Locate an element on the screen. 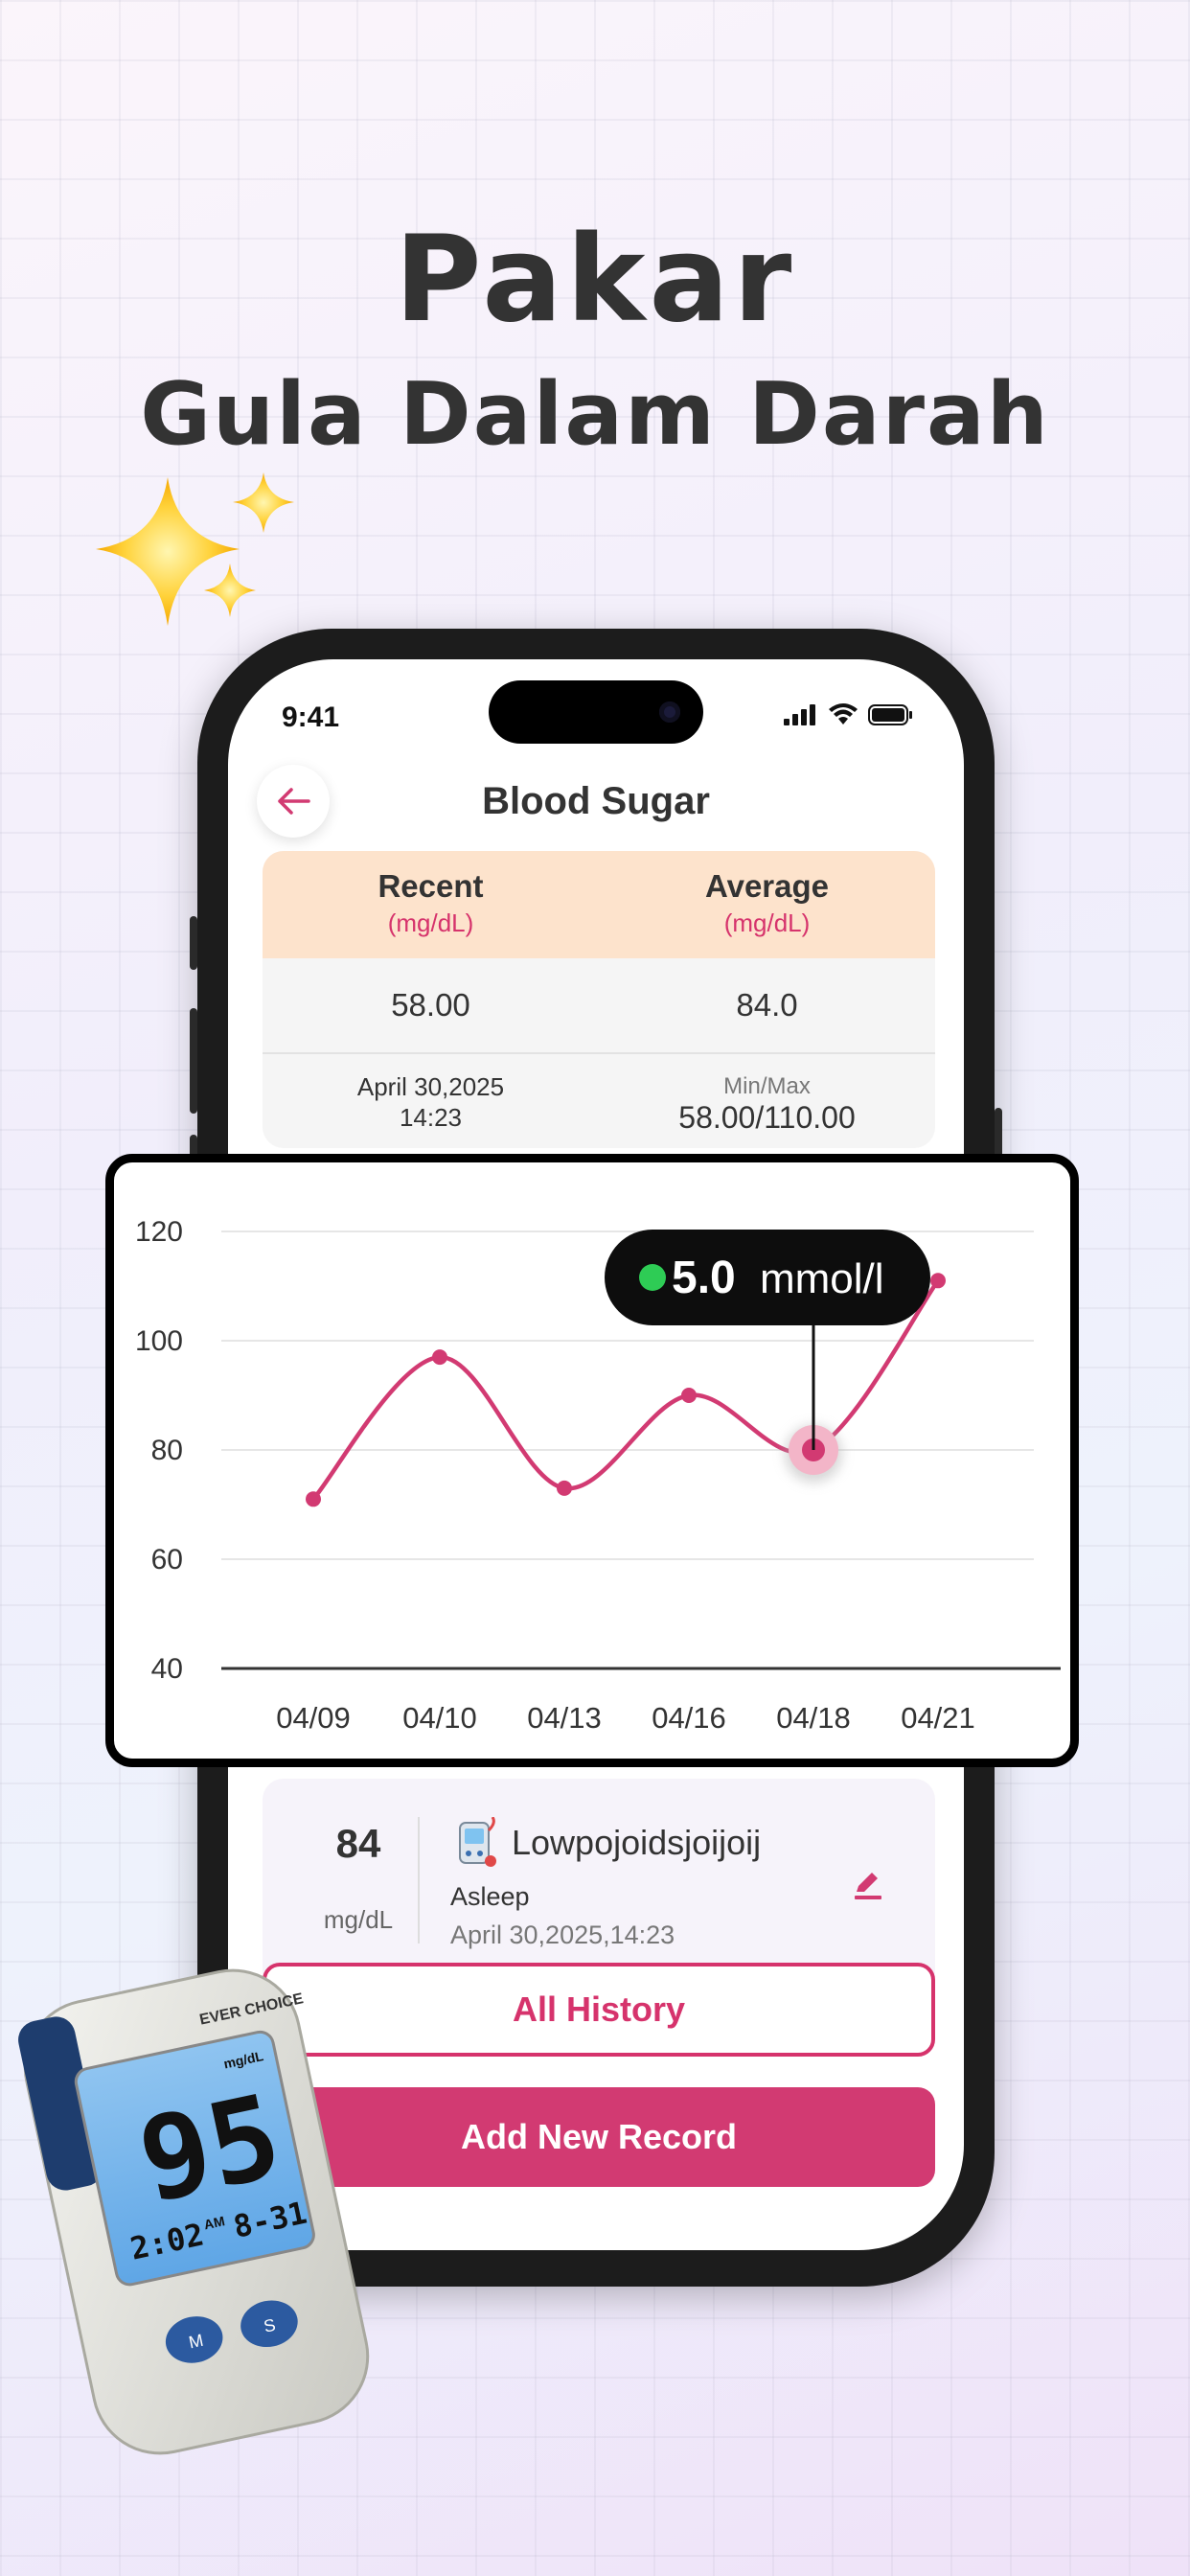 Image resolution: width=1190 pixels, height=2576 pixels. average-unit: (mg/dL) is located at coordinates (767, 922).